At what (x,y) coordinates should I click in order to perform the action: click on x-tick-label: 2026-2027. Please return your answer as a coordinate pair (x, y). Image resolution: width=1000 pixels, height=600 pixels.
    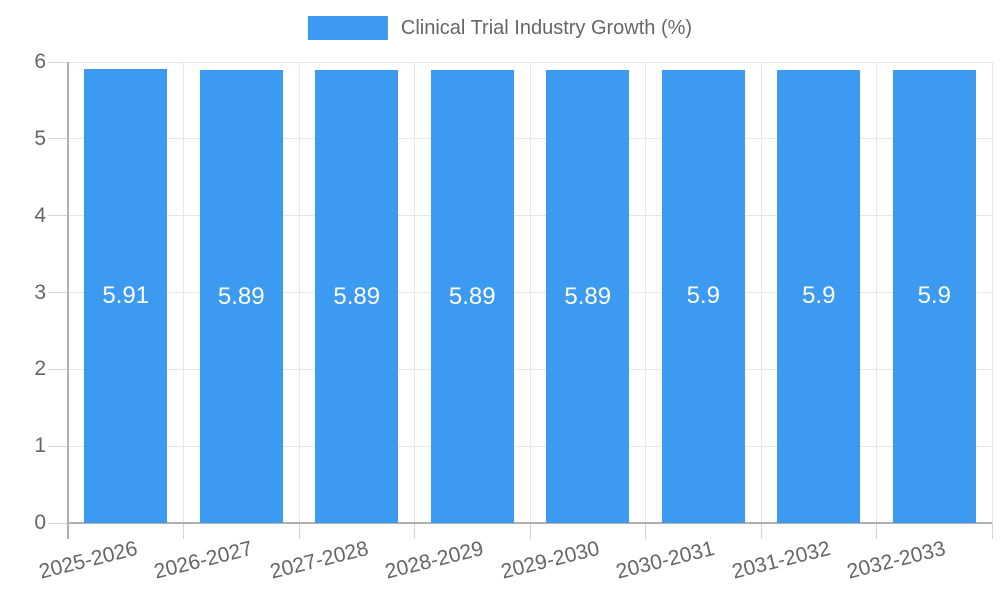
    Looking at the image, I should click on (204, 560).